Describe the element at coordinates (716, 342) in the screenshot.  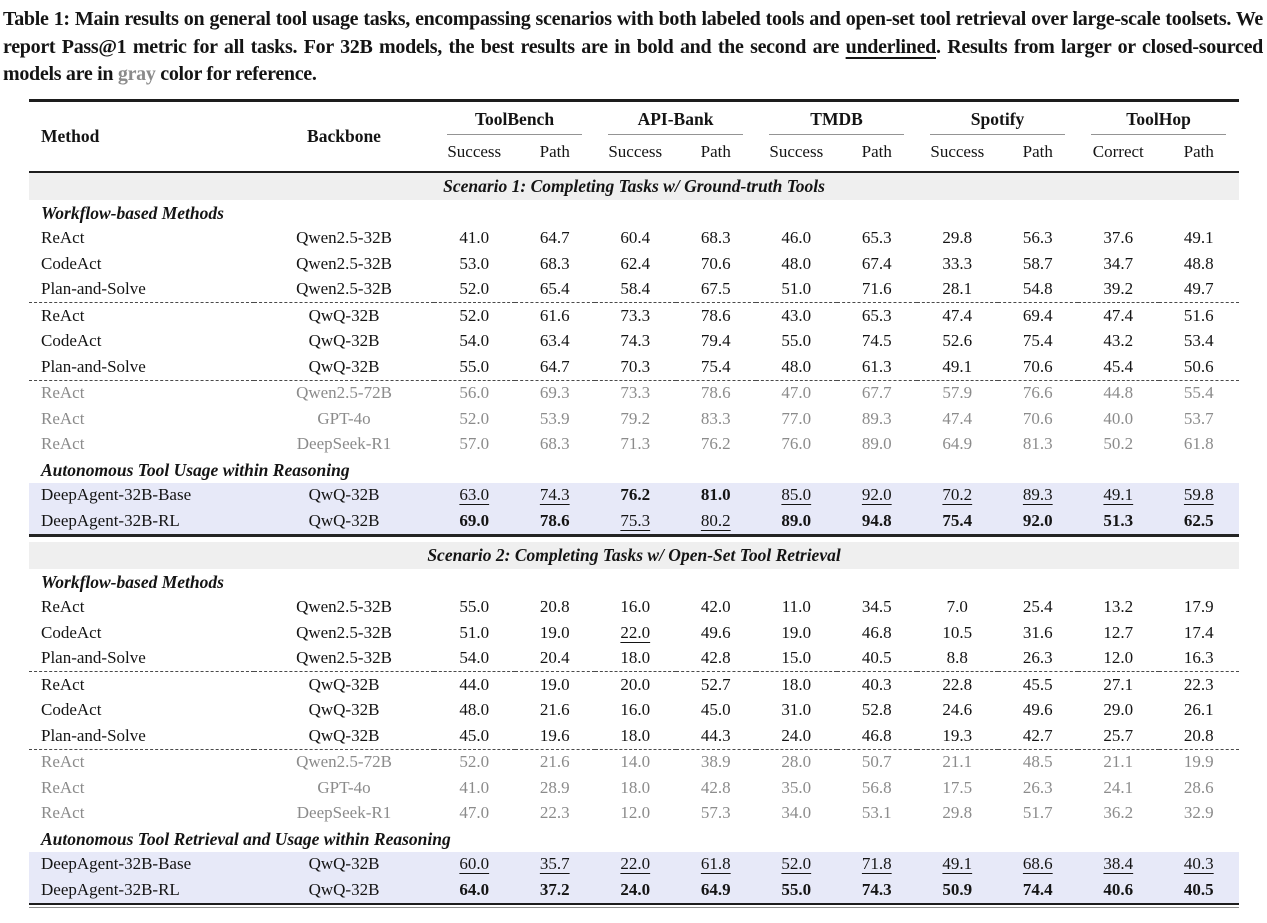
I see `cell-value: 79.4` at that location.